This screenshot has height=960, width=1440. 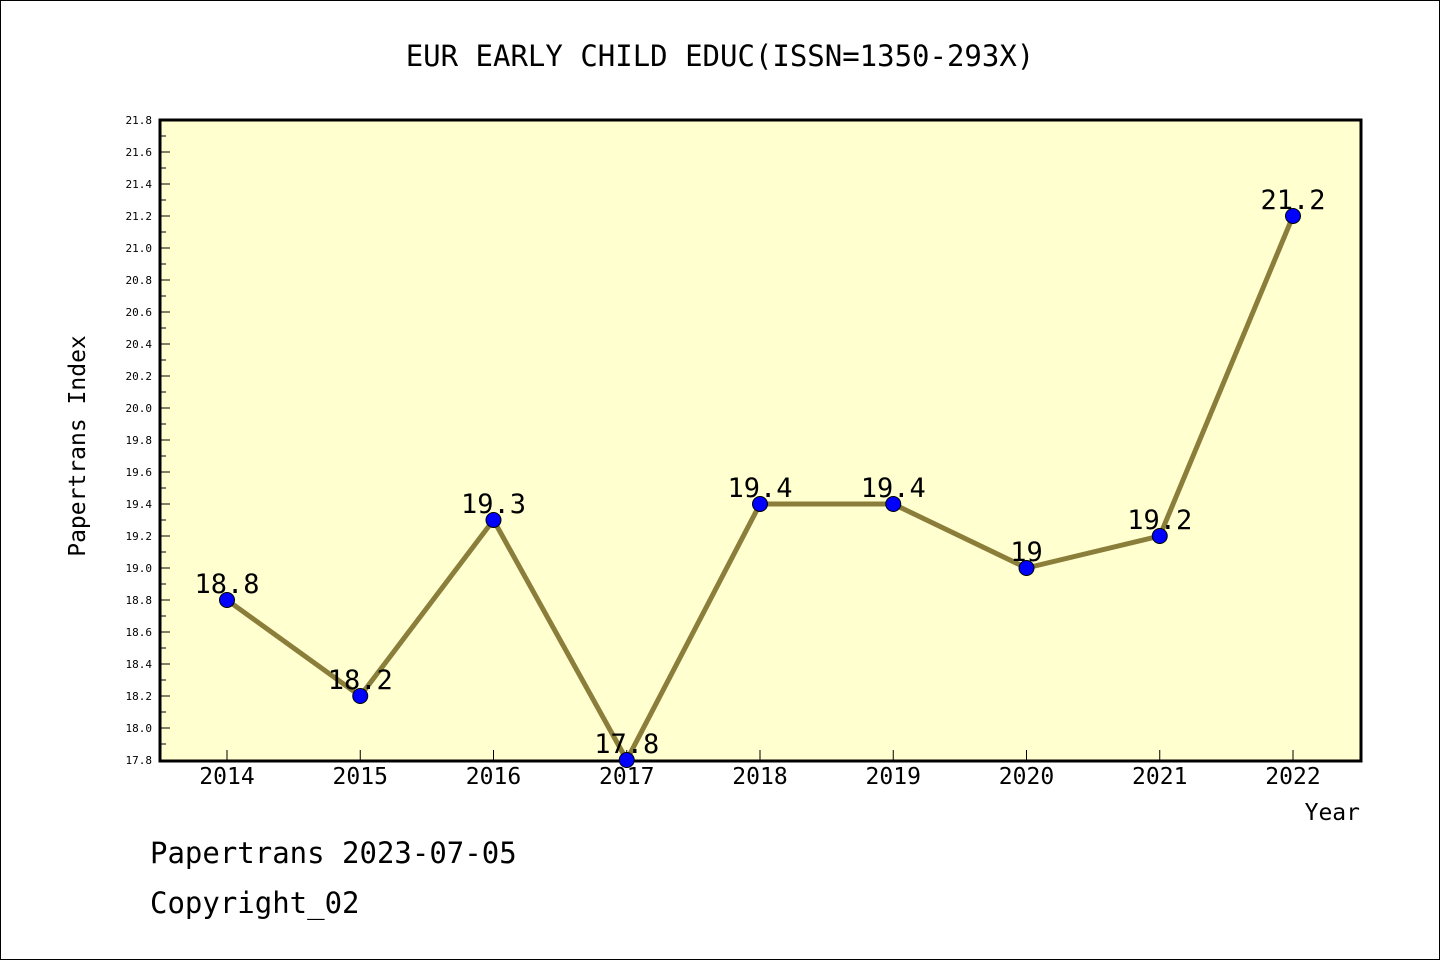 What do you see at coordinates (759, 777) in the screenshot?
I see `x-tick-label: 2018` at bounding box center [759, 777].